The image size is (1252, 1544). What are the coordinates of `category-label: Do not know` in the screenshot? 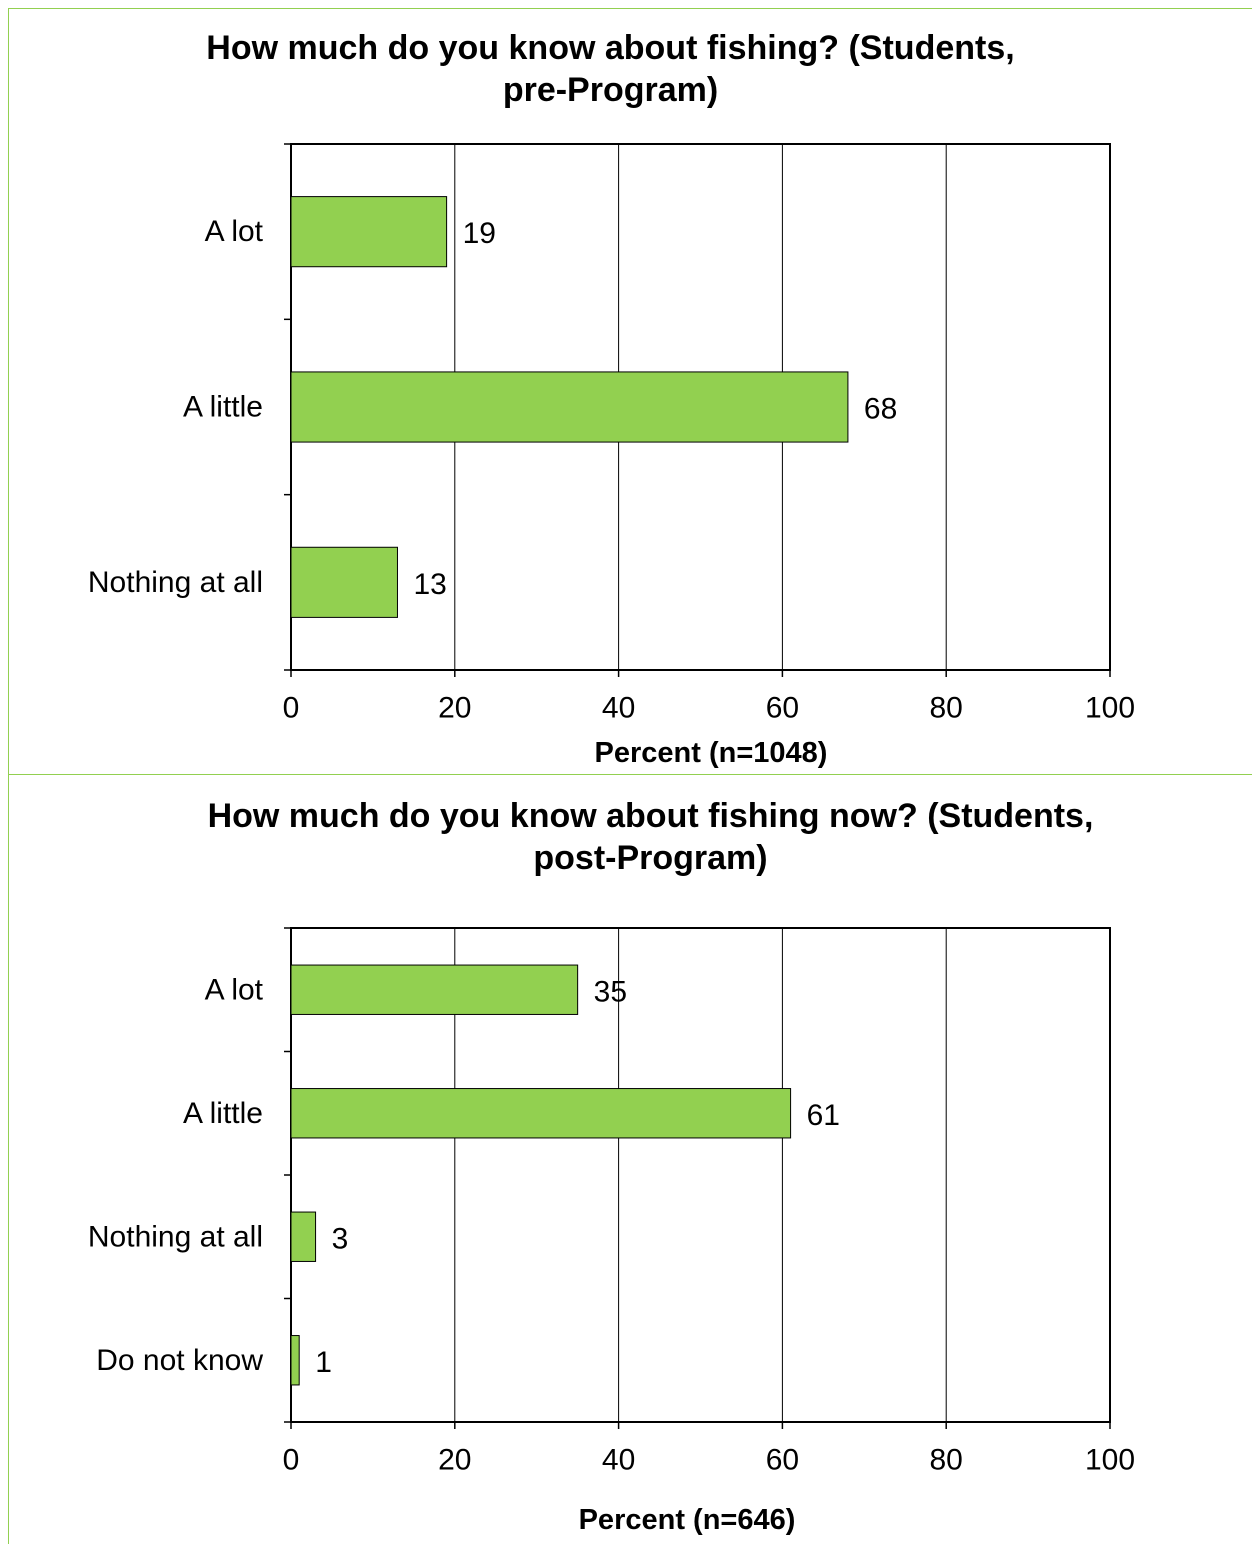 It's located at (179, 1360).